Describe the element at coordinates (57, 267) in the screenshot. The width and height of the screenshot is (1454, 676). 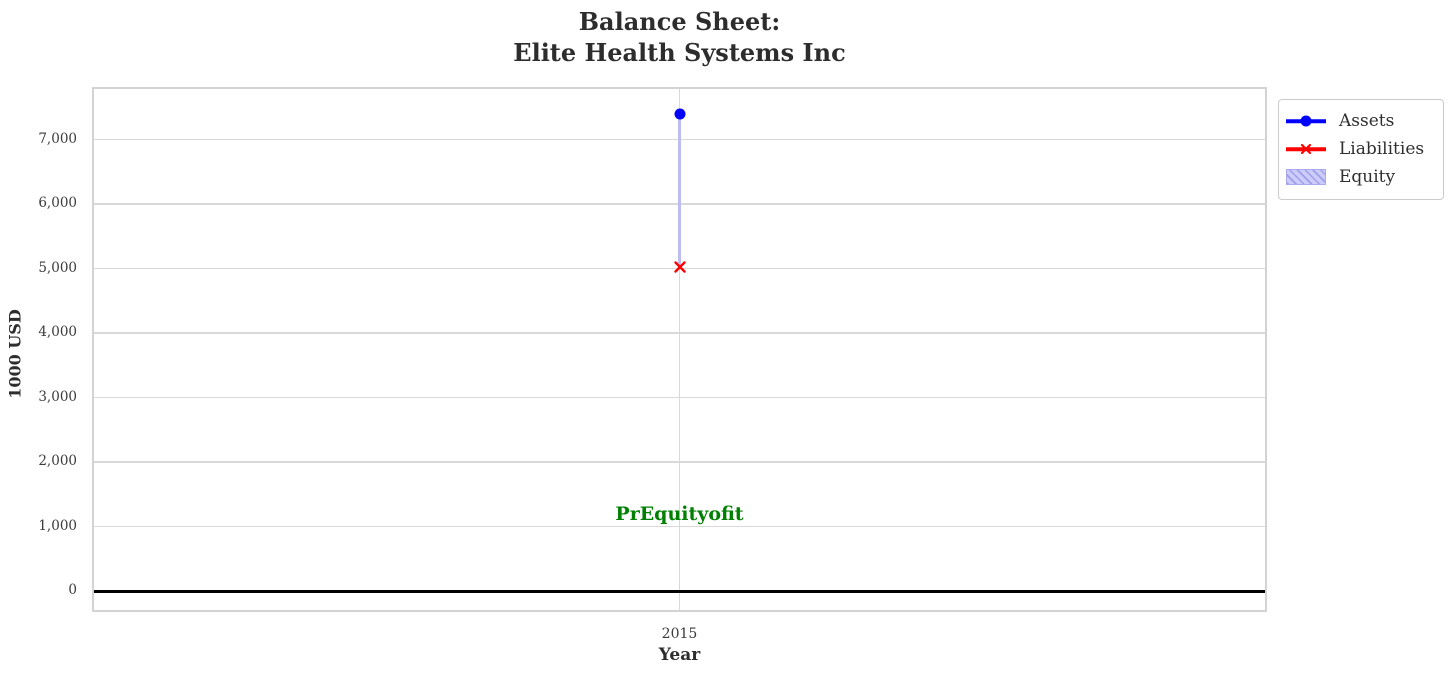
I see `y-tick-label: 5,000` at that location.